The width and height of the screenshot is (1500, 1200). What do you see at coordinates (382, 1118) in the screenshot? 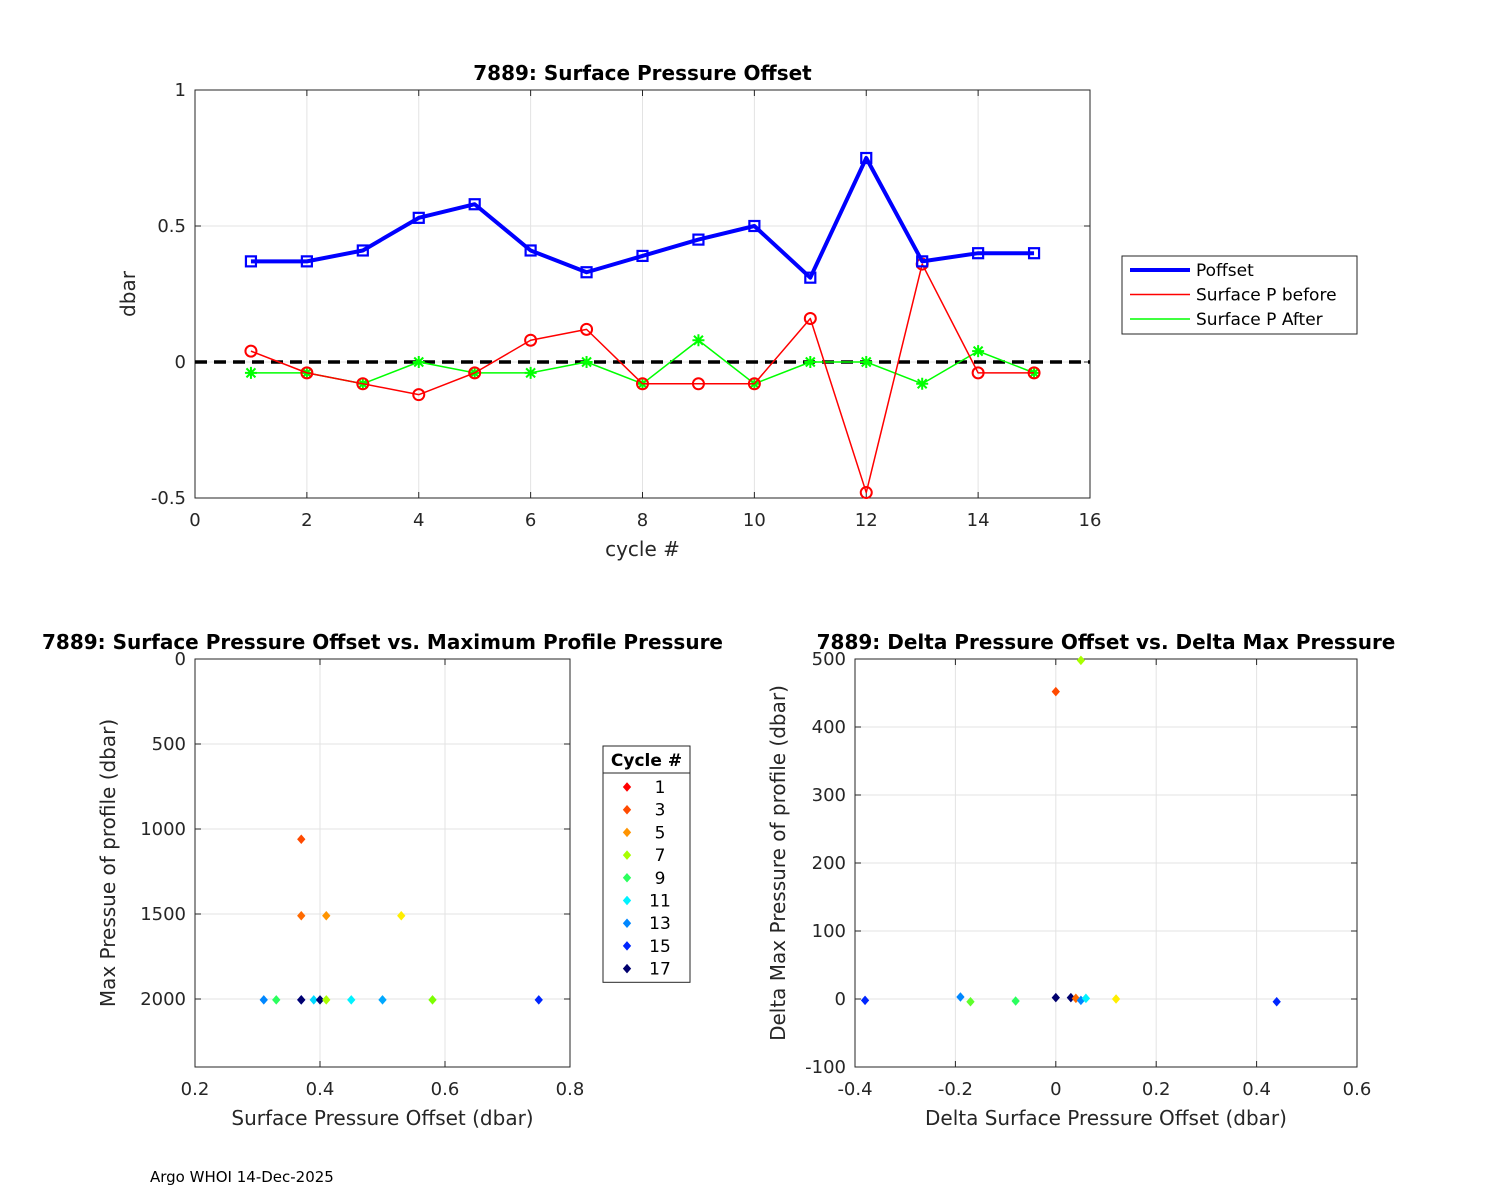
I see `x-axis-label: Surface Pressure Offset (dbar)` at bounding box center [382, 1118].